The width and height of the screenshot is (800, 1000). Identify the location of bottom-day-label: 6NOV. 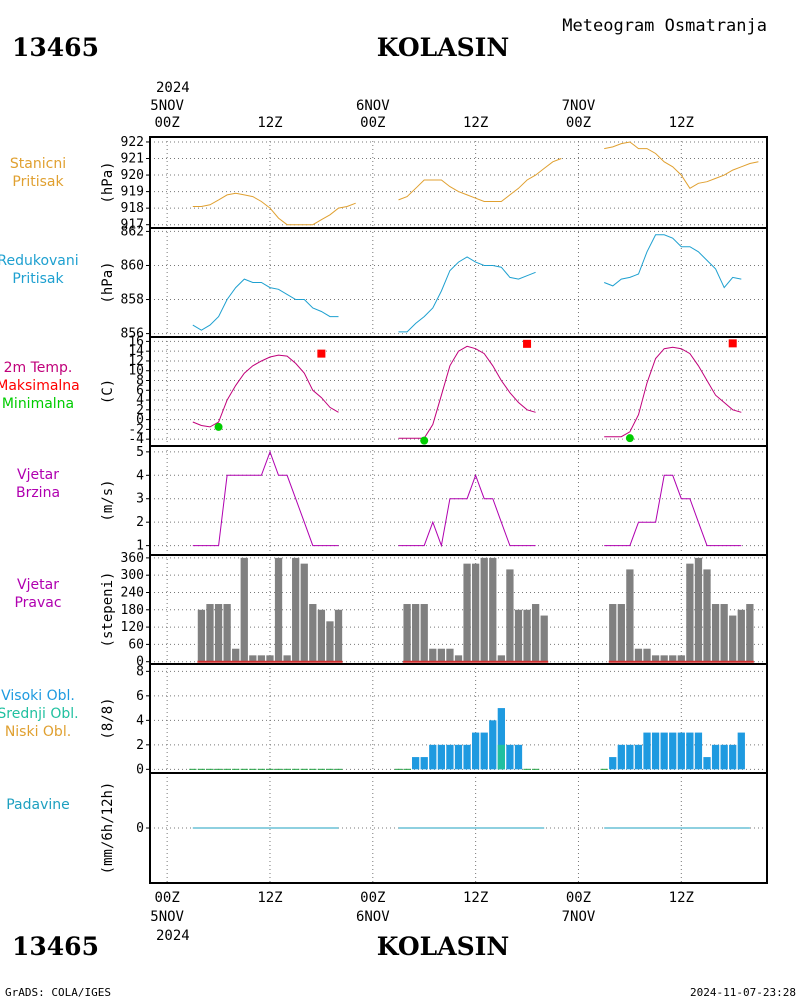
(373, 917).